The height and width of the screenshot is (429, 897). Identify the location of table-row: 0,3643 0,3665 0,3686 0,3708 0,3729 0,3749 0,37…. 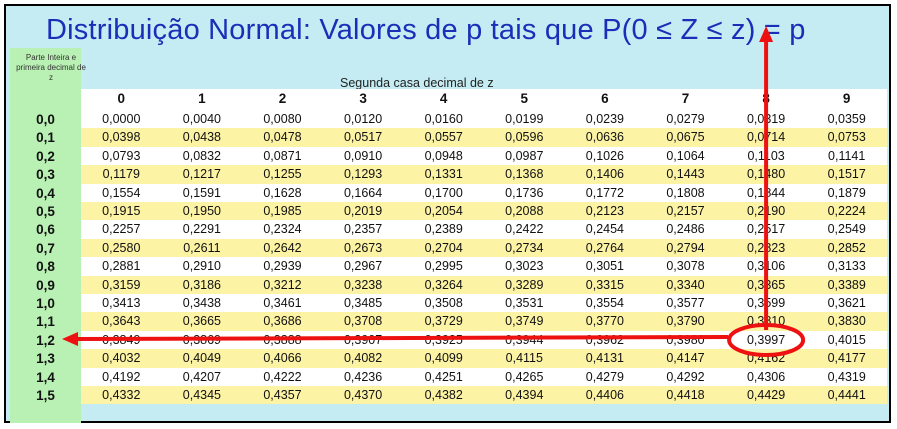
(484, 321).